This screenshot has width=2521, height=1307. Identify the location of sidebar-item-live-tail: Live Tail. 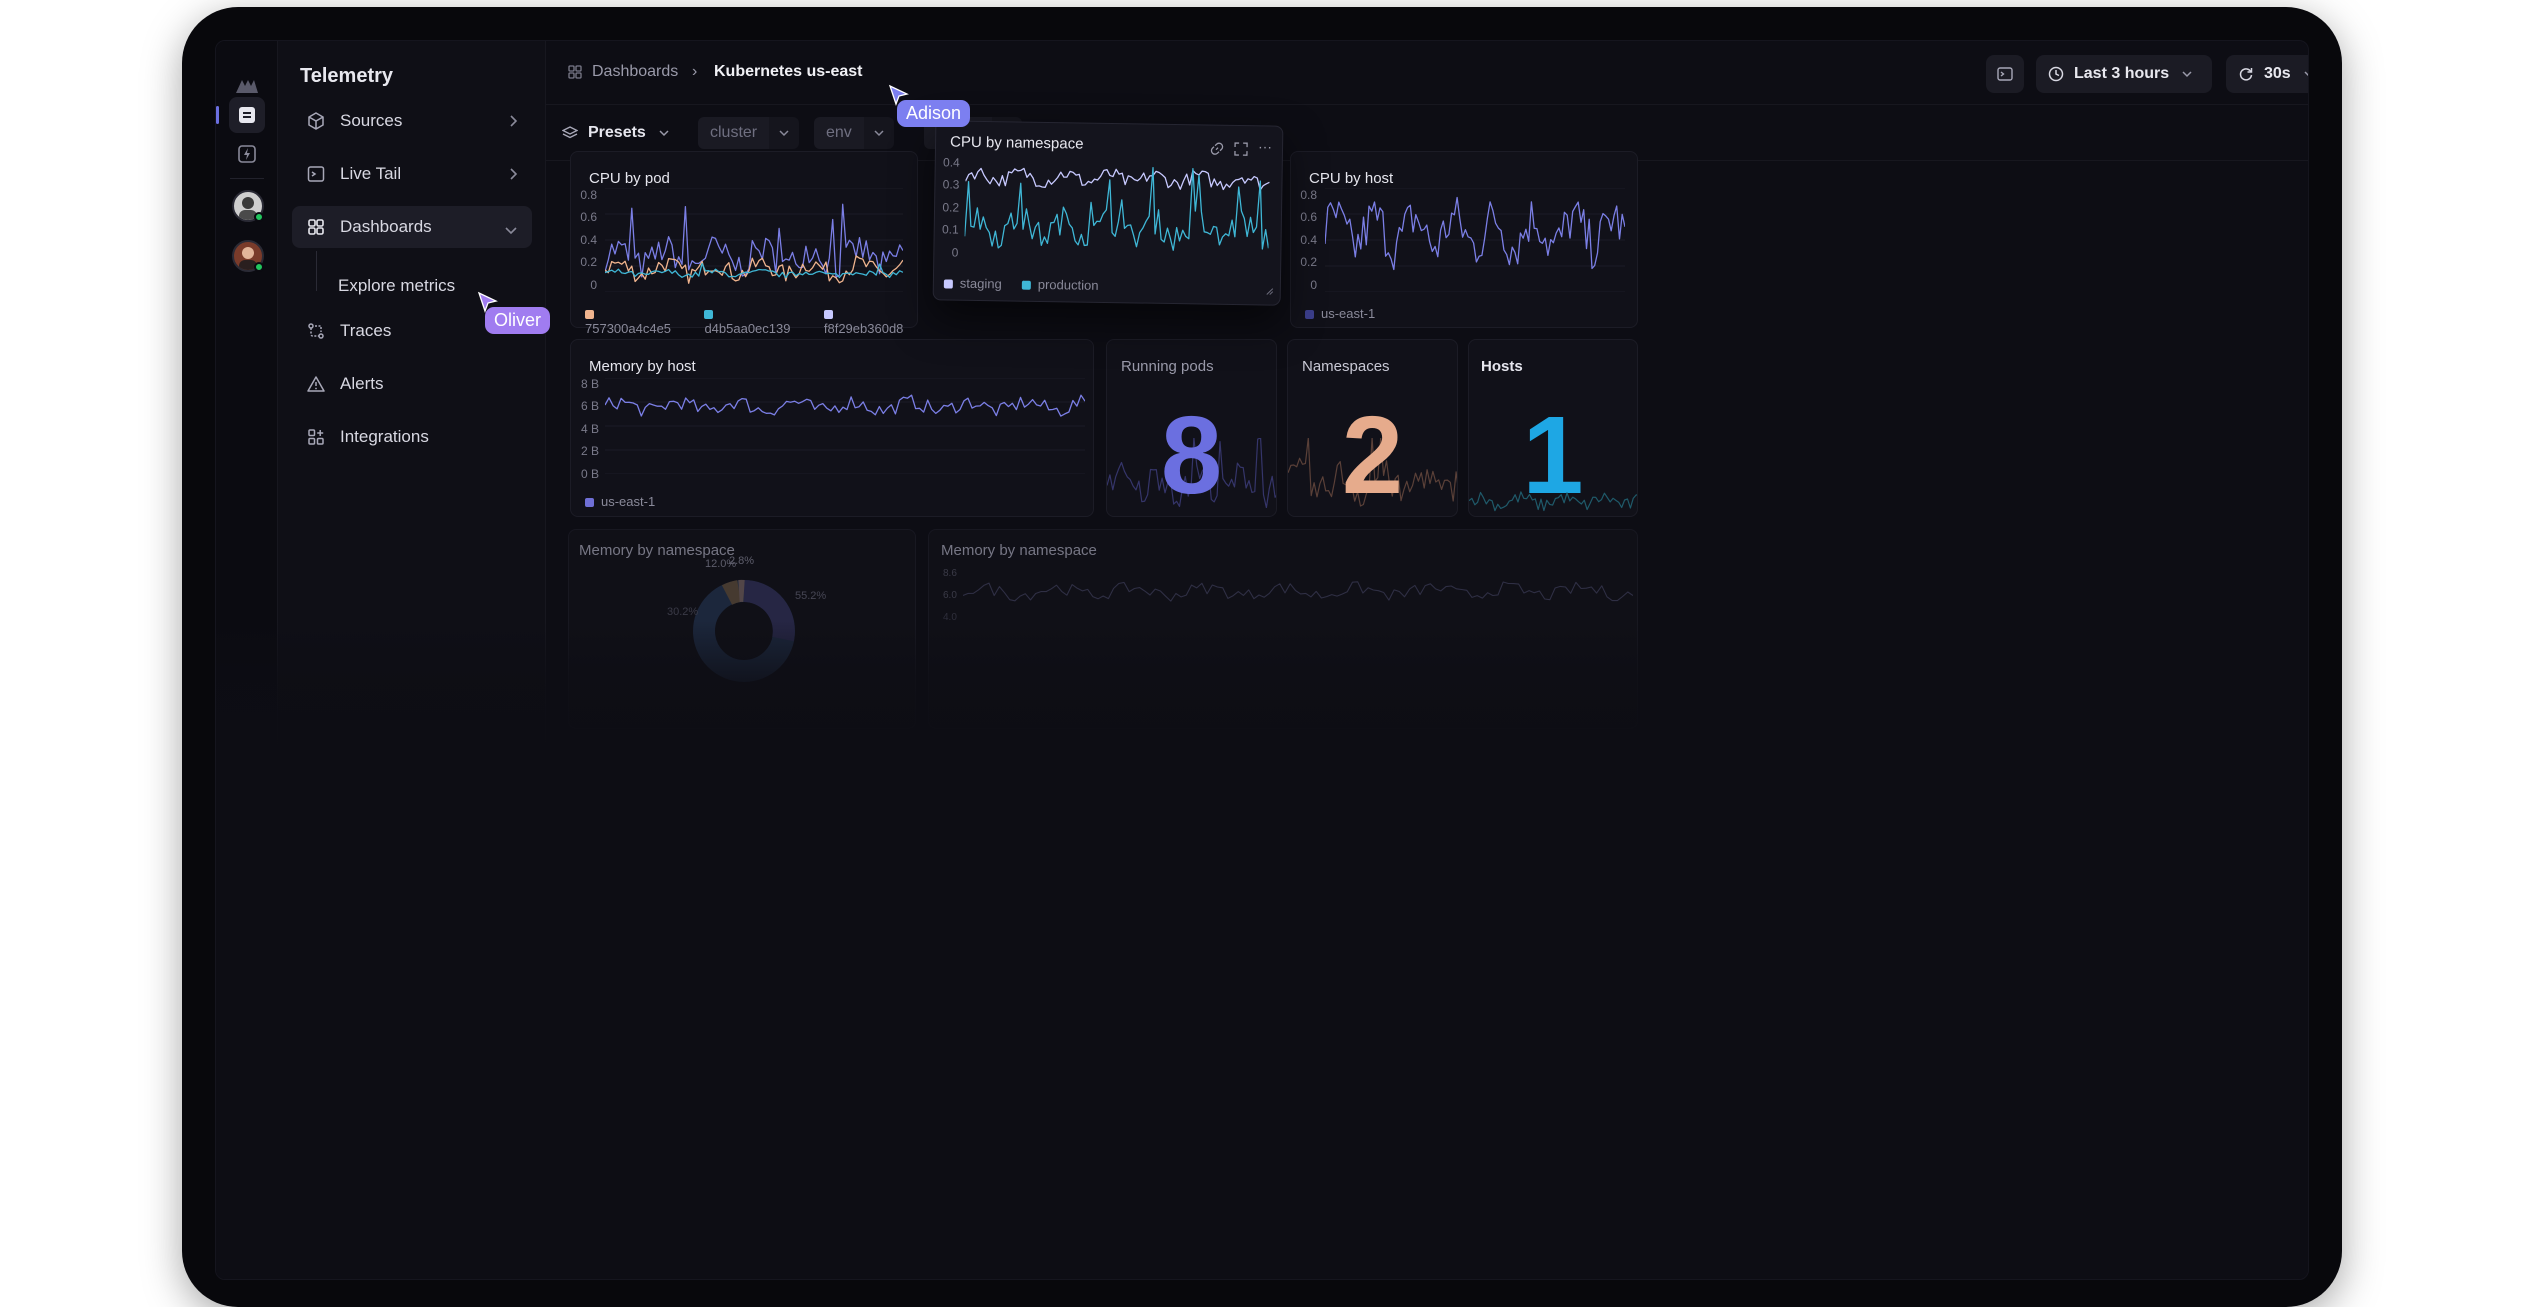
(412, 174).